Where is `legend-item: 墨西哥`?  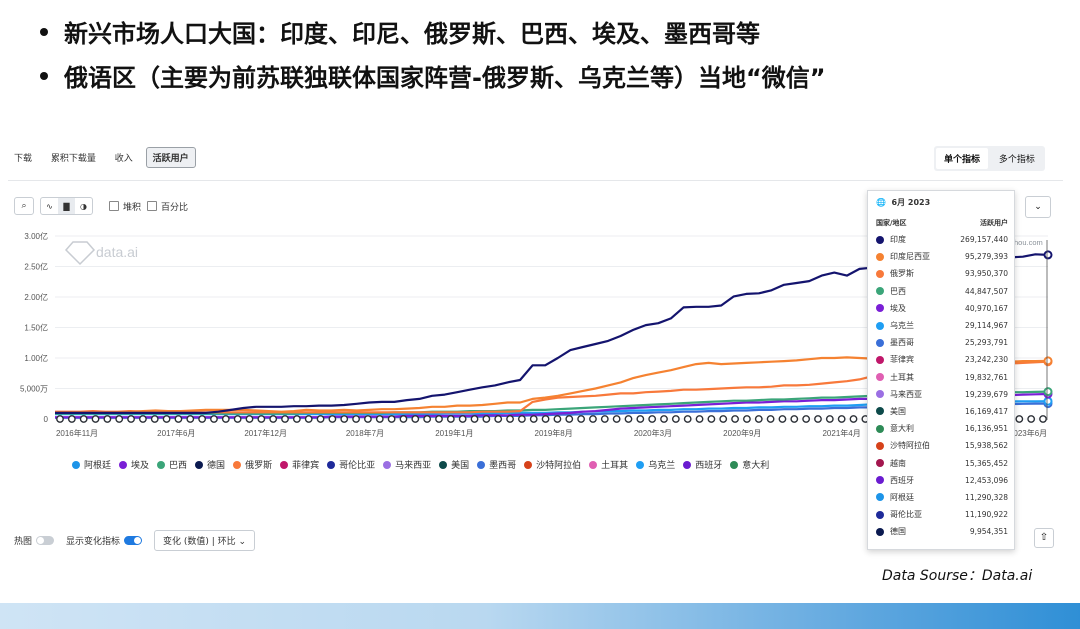
legend-item: 墨西哥 is located at coordinates (496, 464).